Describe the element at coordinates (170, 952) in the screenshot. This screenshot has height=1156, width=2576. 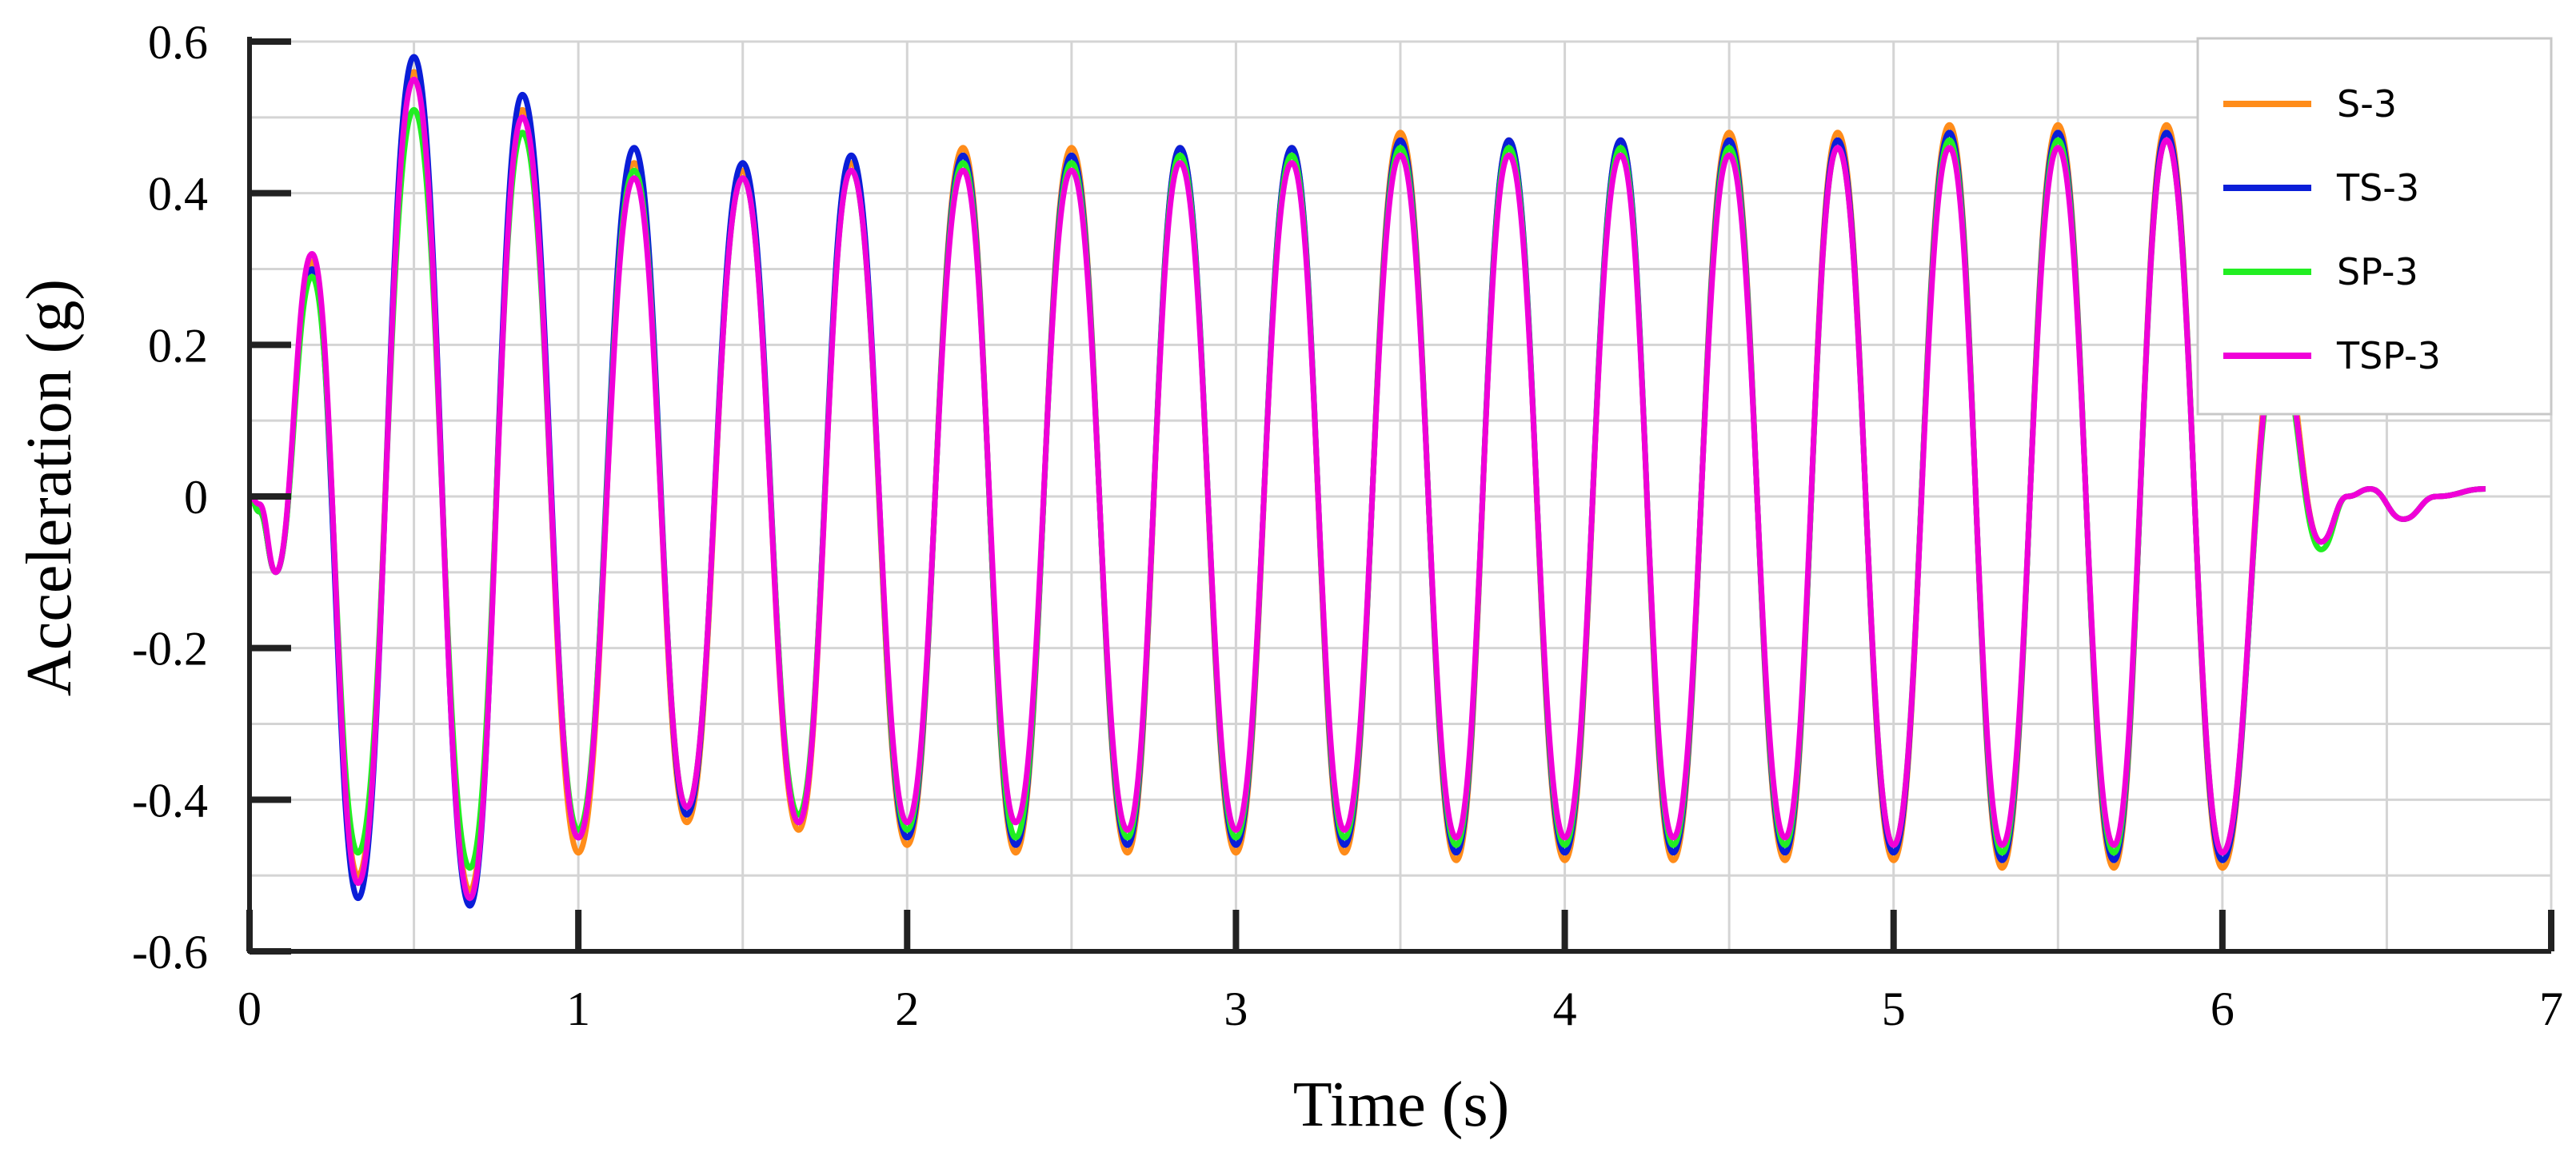
I see `y-tick-label: -0.6` at that location.